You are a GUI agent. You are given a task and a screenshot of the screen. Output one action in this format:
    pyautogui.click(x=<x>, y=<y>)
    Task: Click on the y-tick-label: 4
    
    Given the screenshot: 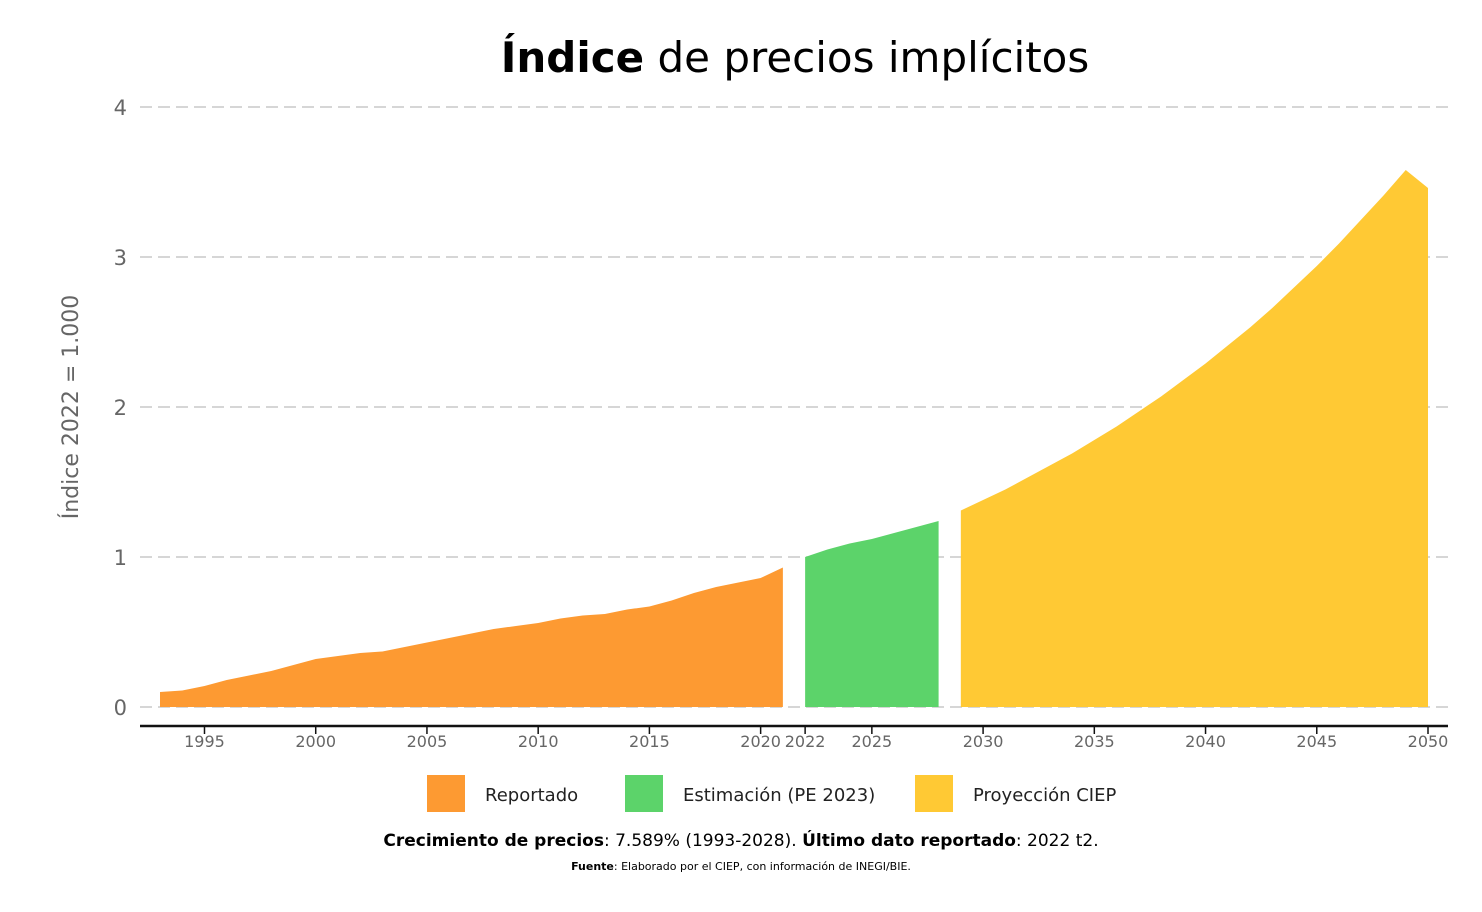 What is the action you would take?
    pyautogui.click(x=120, y=108)
    